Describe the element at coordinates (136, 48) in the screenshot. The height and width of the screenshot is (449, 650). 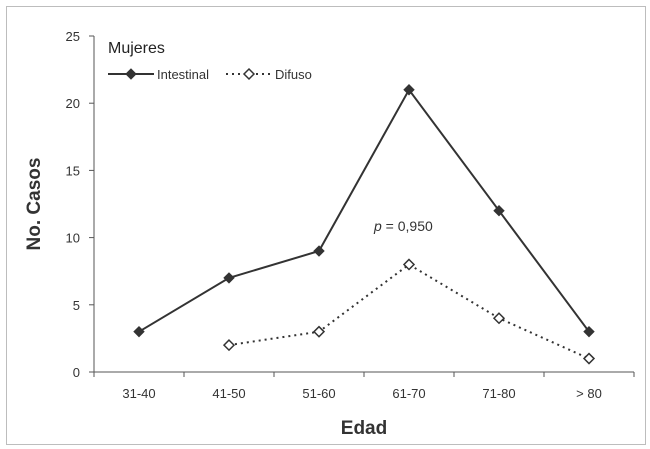
I see `legend-title: Mujeres` at that location.